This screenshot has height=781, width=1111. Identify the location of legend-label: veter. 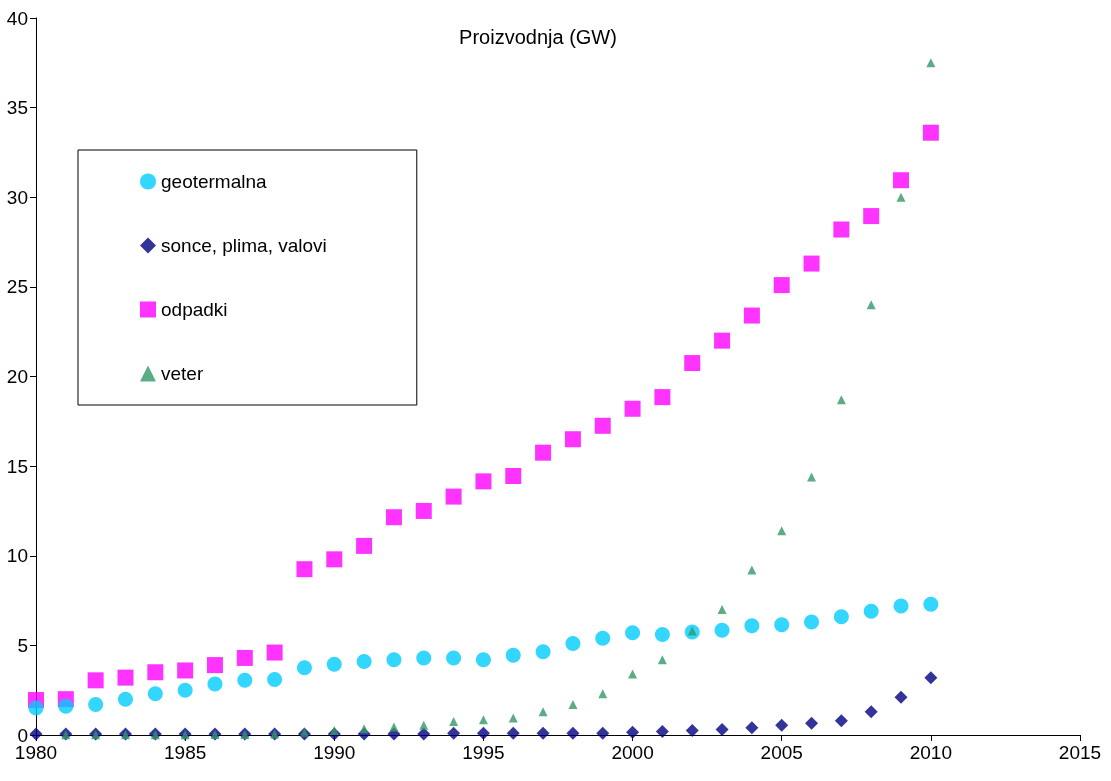
(182, 373).